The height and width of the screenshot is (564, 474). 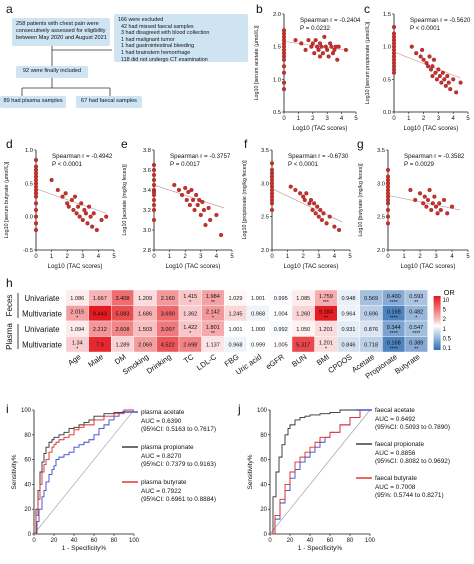 I want to click on row-label: Univariate, so click(x=41, y=329).